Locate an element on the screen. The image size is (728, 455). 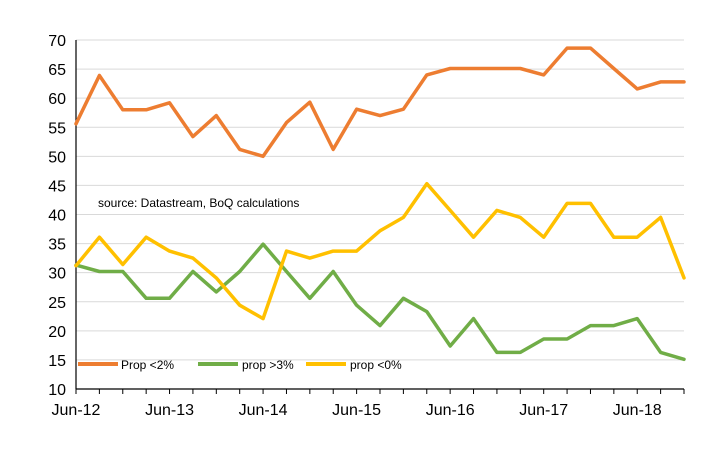
y-tick-label: 20 is located at coordinates (57, 332).